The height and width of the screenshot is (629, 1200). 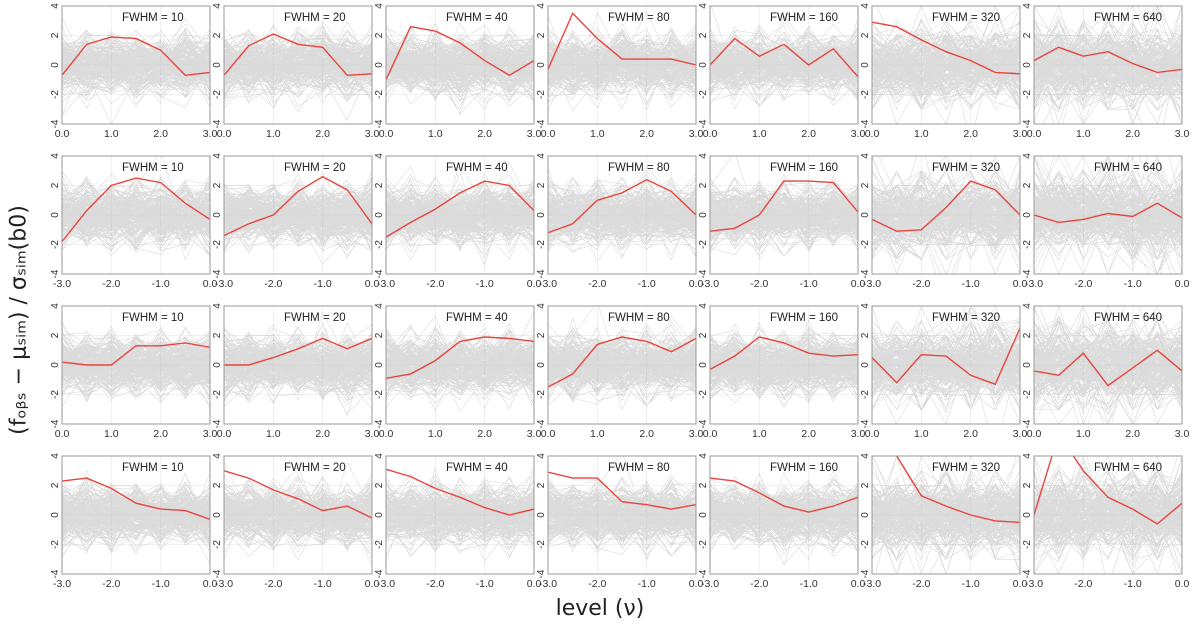 I want to click on panel-r3-c6: FWHM = 320 -4 -2 0 2 4 0.0 1.0 2.0 3.0, so click(x=943, y=371).